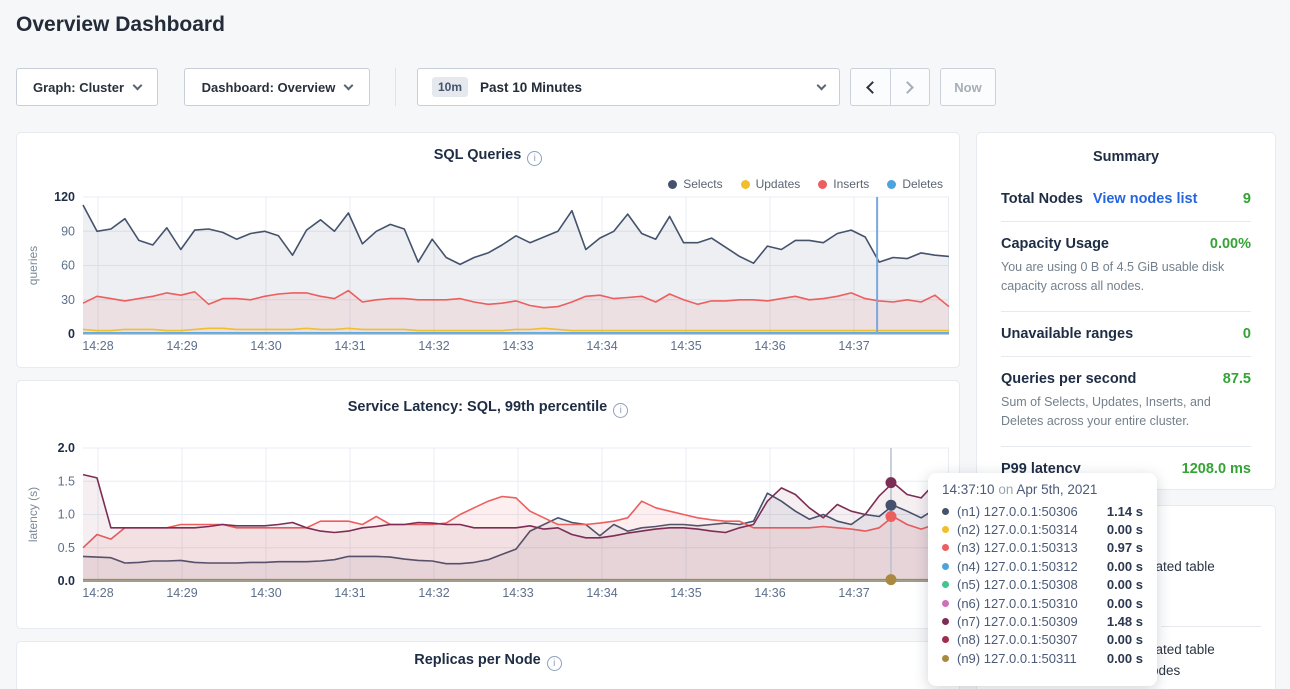 Image resolution: width=1290 pixels, height=689 pixels. What do you see at coordinates (1020, 489) in the screenshot?
I see `tooltip-timestamp: 14:37:10 on Apr 5th, 2021` at bounding box center [1020, 489].